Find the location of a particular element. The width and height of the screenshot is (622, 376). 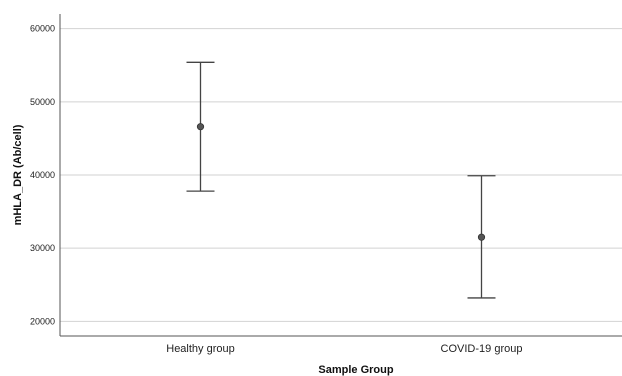

x-category-label: Healthy group is located at coordinates (200, 349).